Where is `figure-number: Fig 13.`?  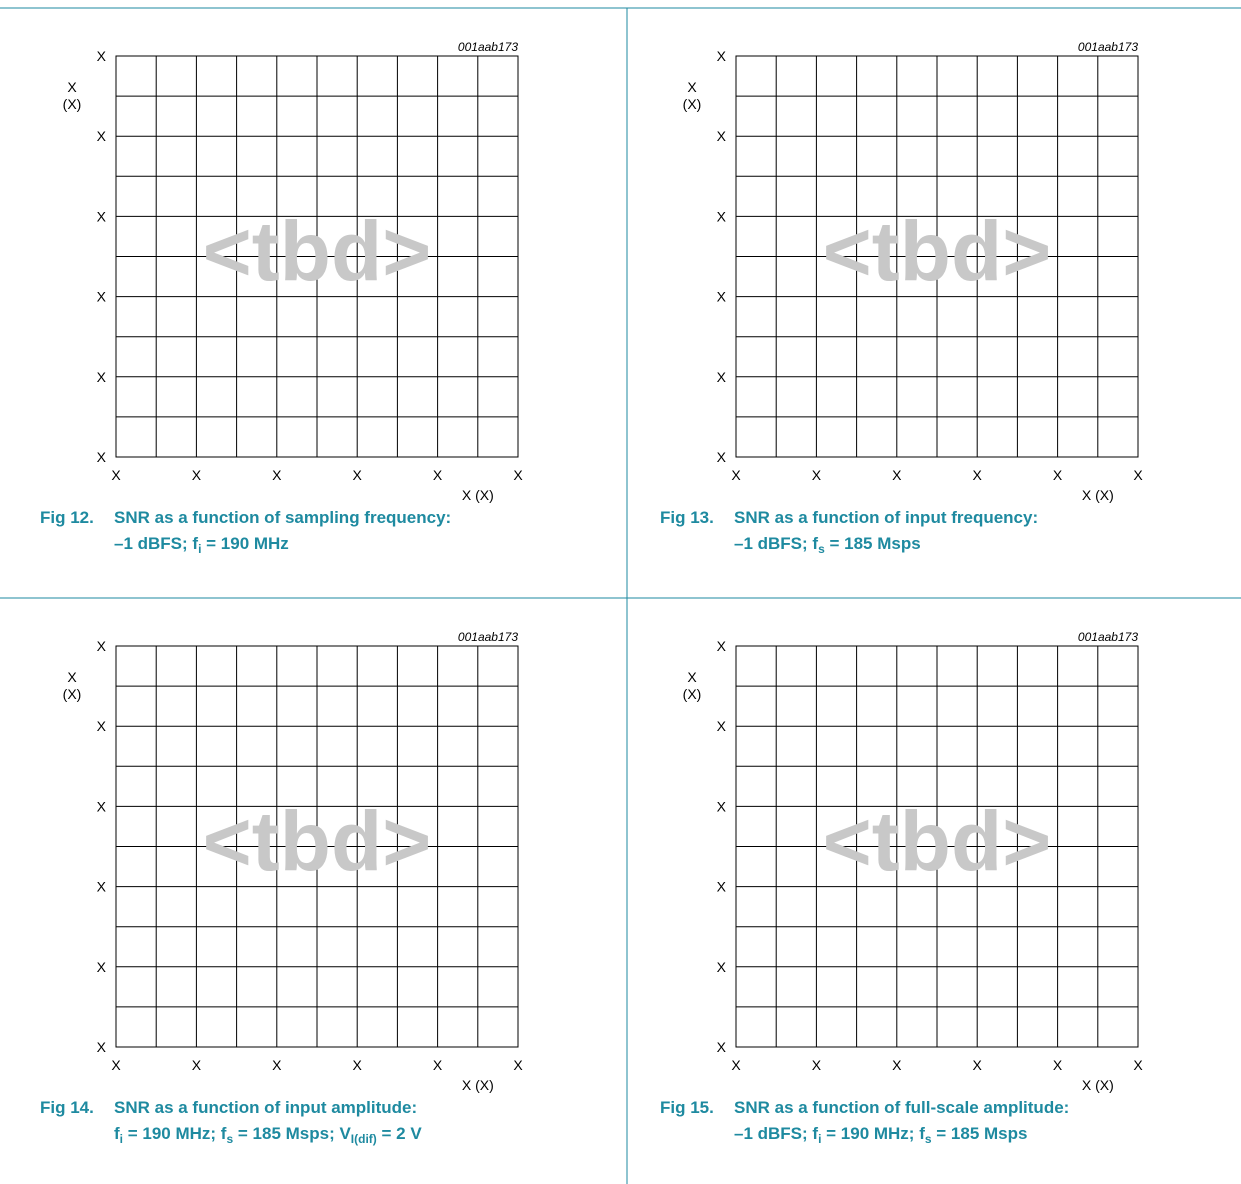 figure-number: Fig 13. is located at coordinates (687, 517).